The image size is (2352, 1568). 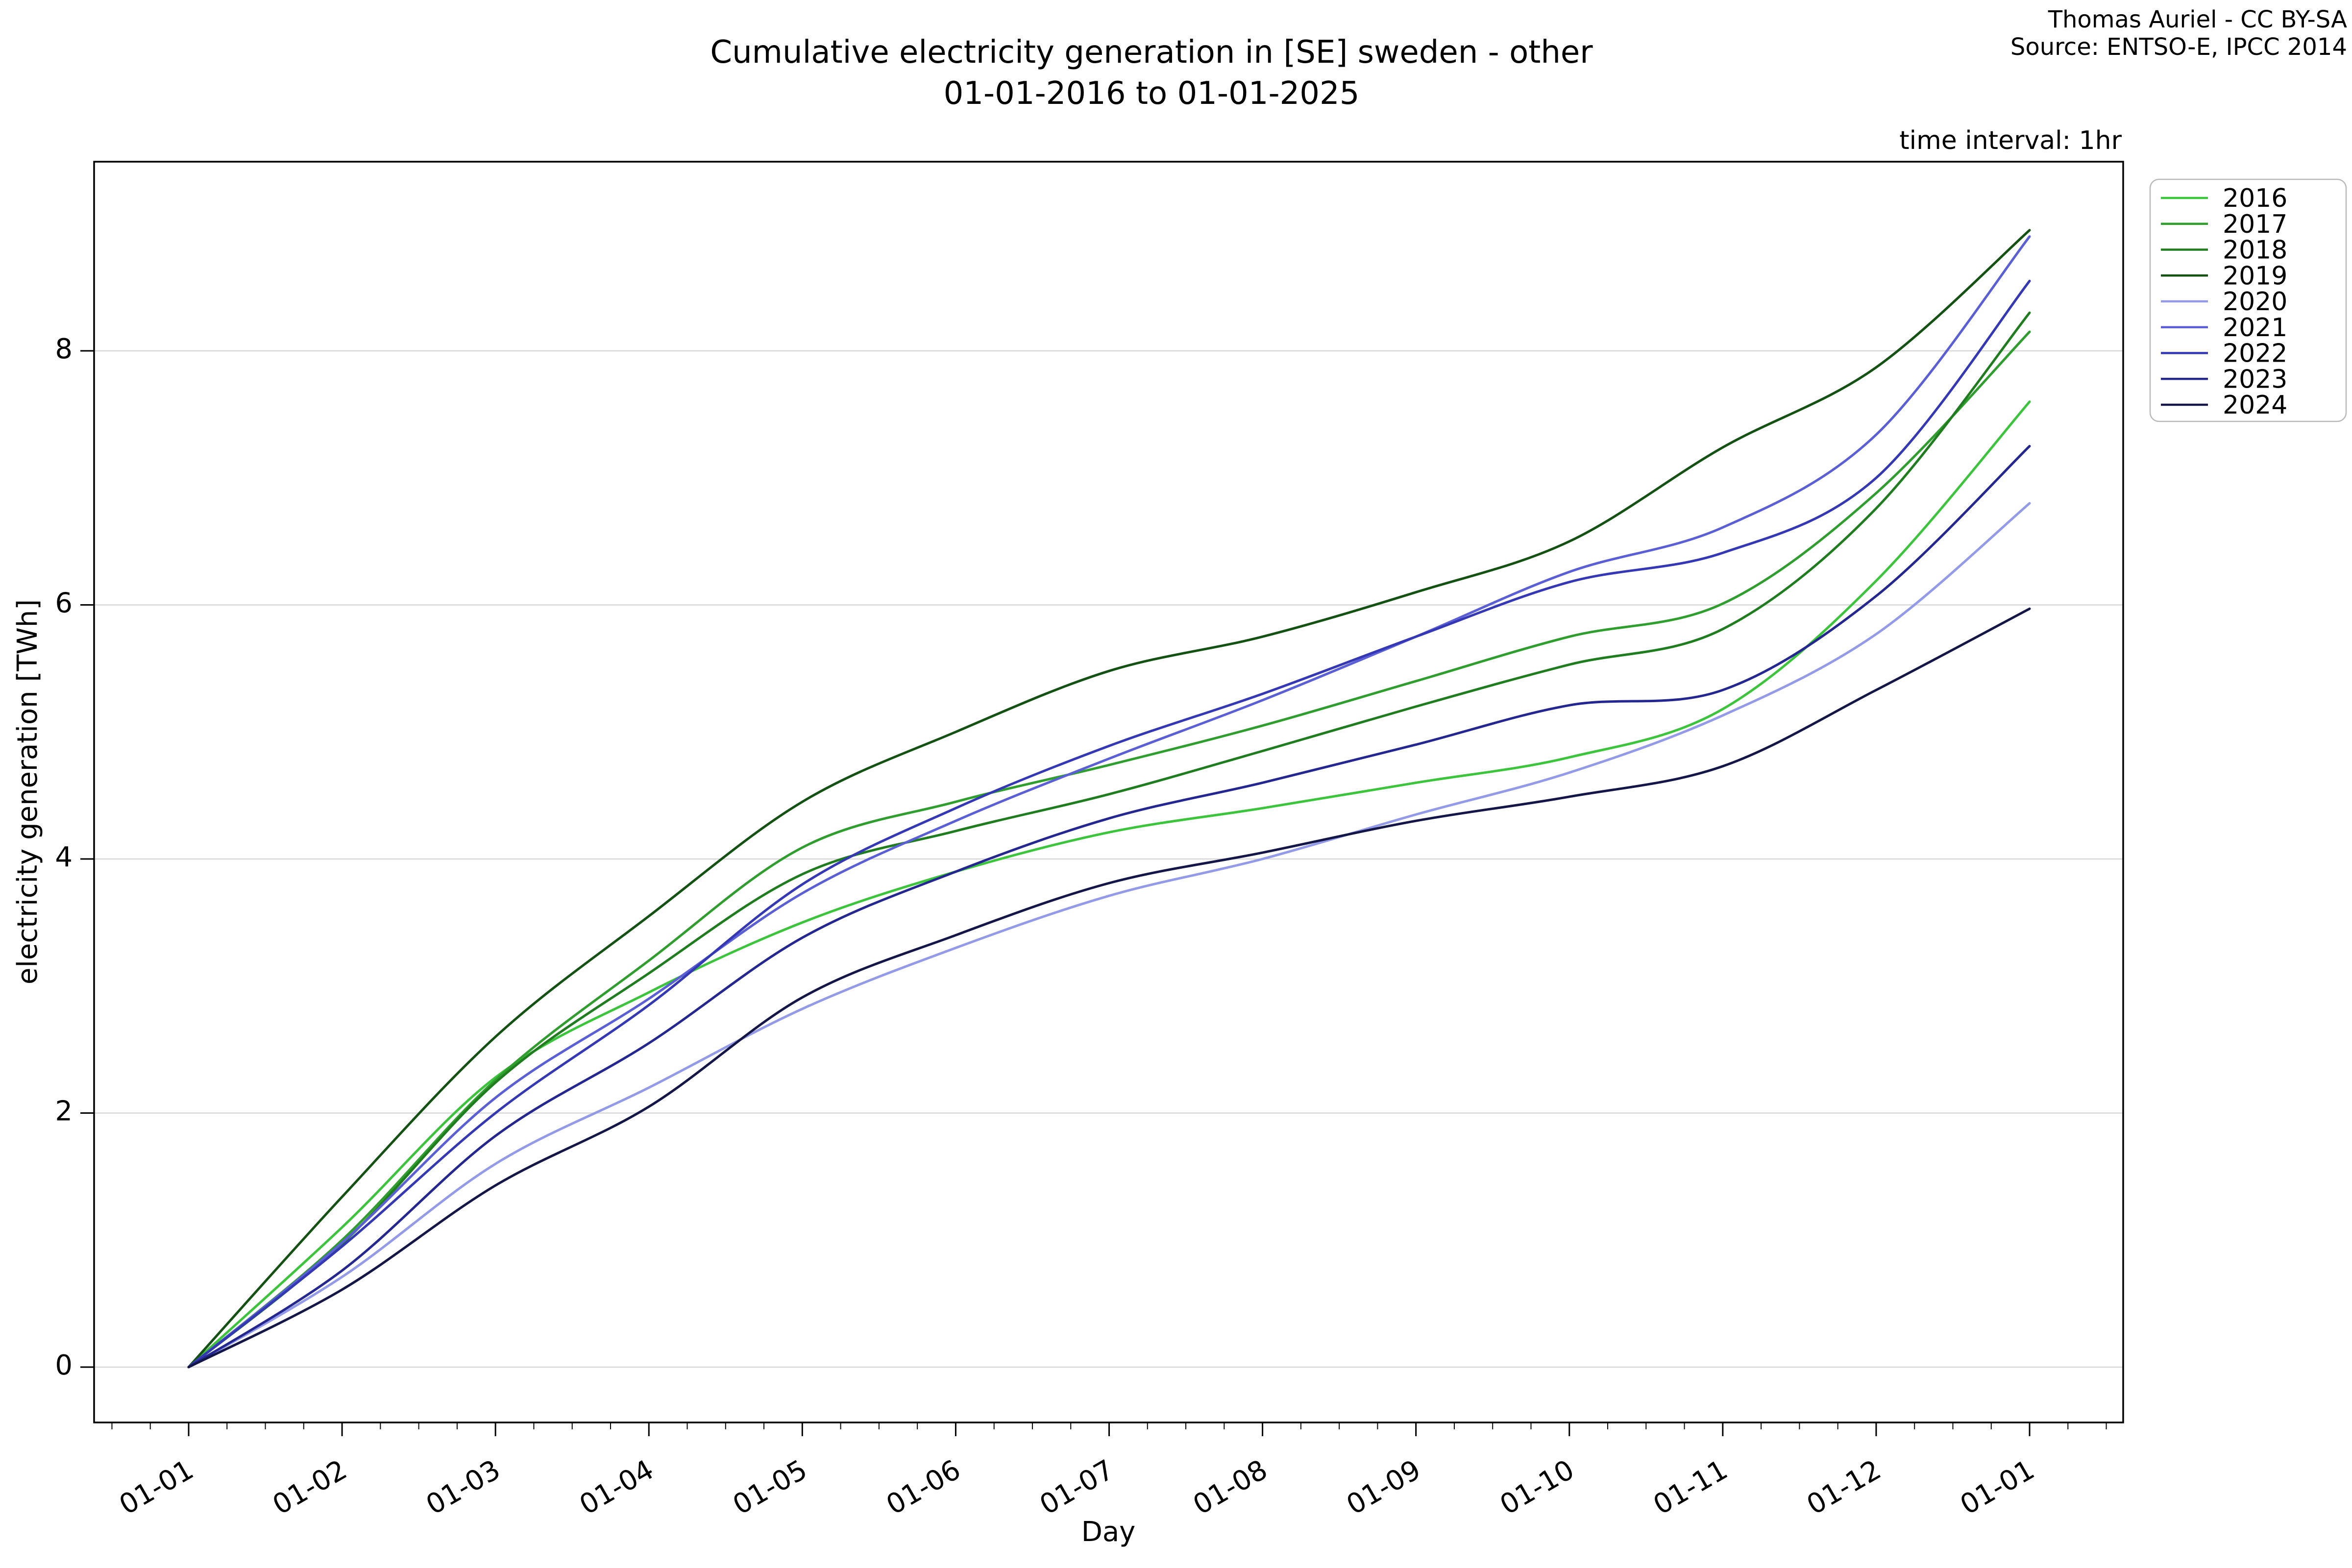 I want to click on y-tick-label-6: 6, so click(x=64, y=603).